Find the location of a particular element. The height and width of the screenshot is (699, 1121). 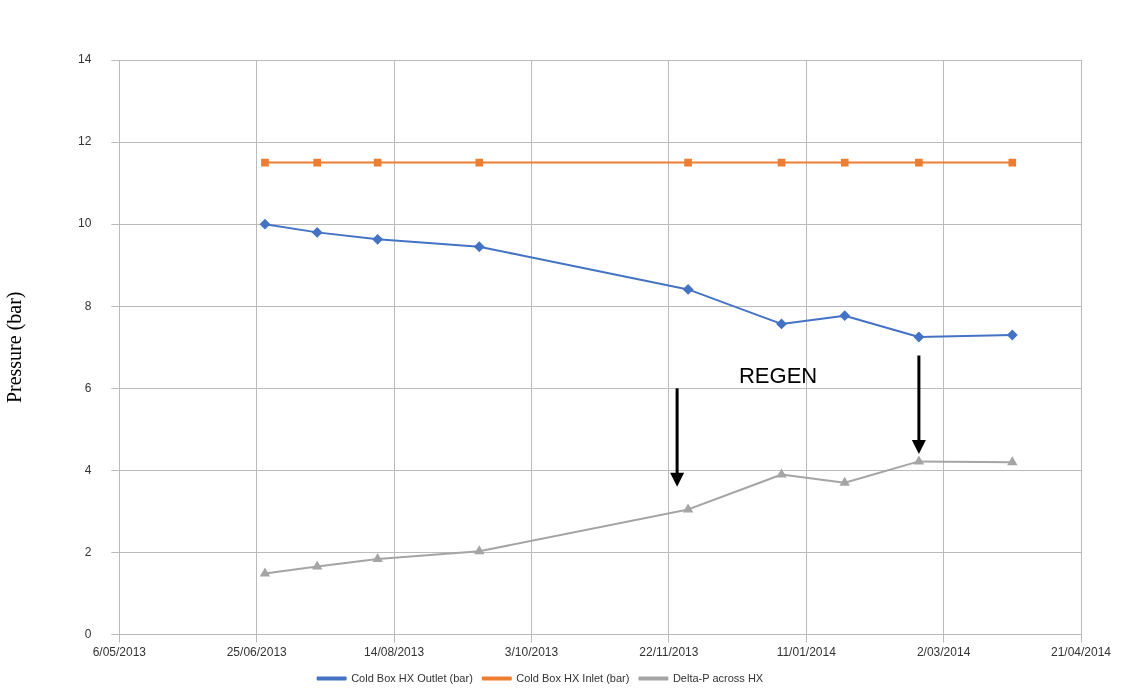

y-tick-label: 8 is located at coordinates (88, 305).